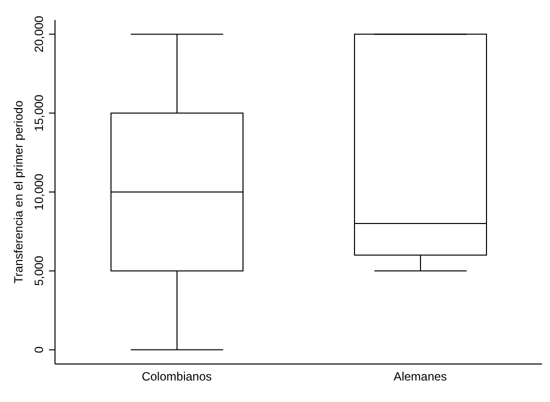 Image resolution: width=550 pixels, height=402 pixels. I want to click on x-tick-label: Alemanes, so click(420, 377).